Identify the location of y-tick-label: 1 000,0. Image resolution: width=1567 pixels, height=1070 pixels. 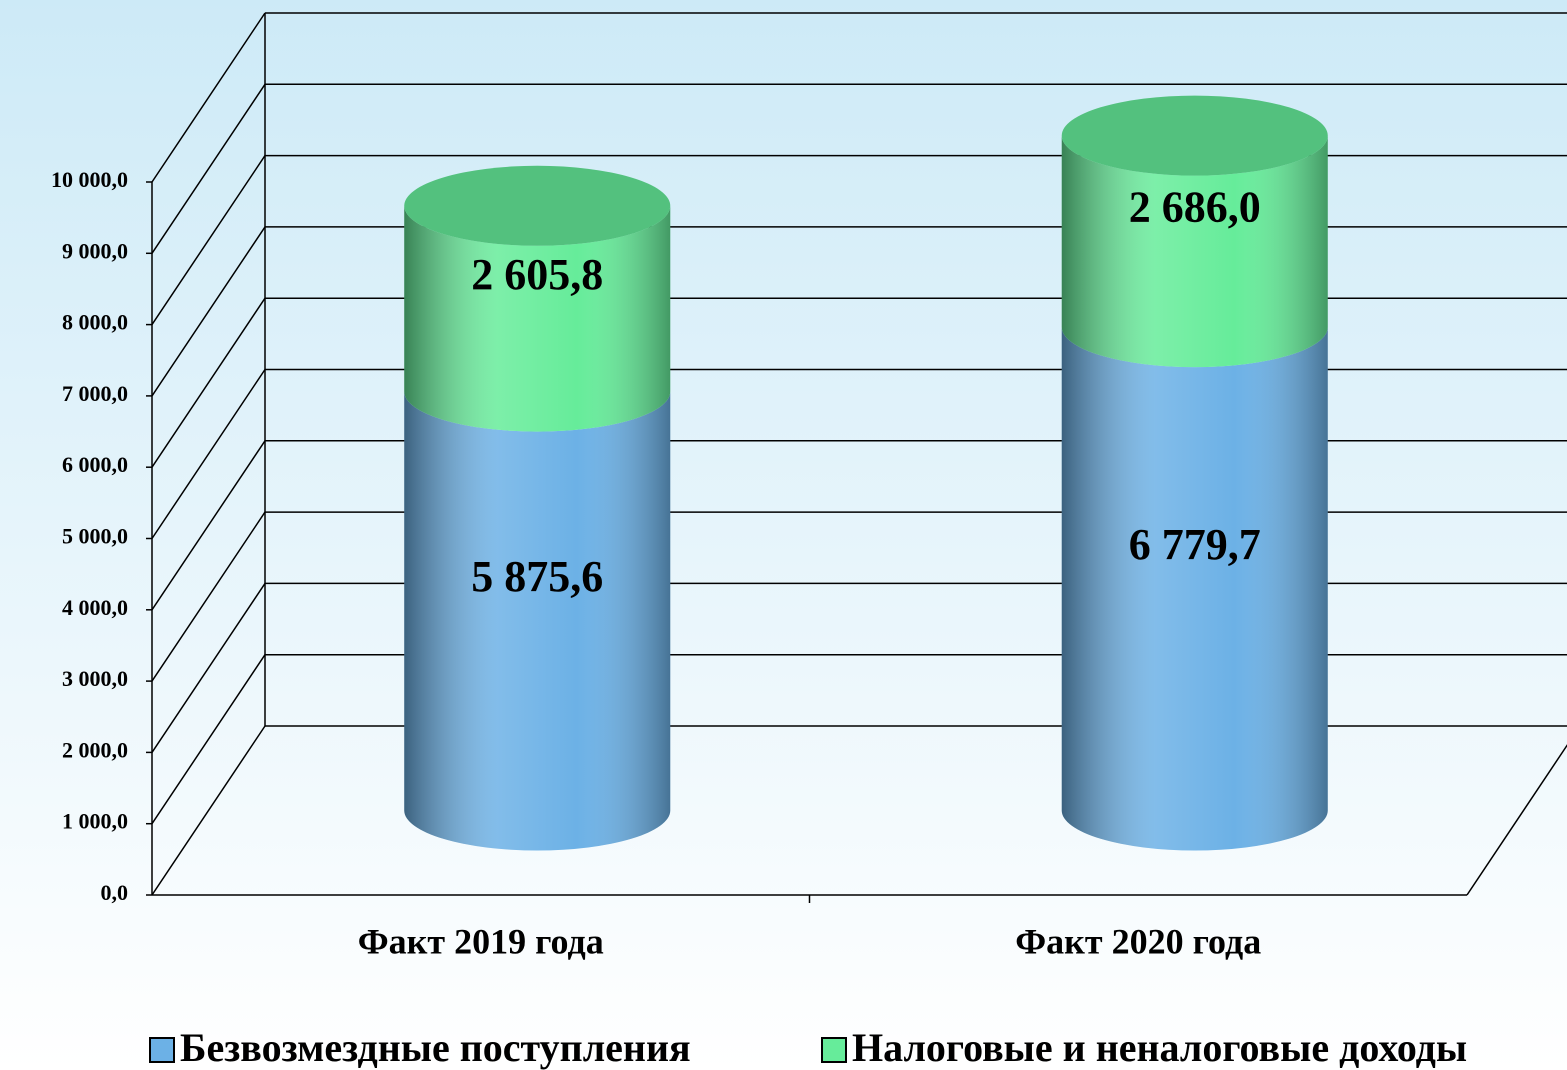
(95, 821).